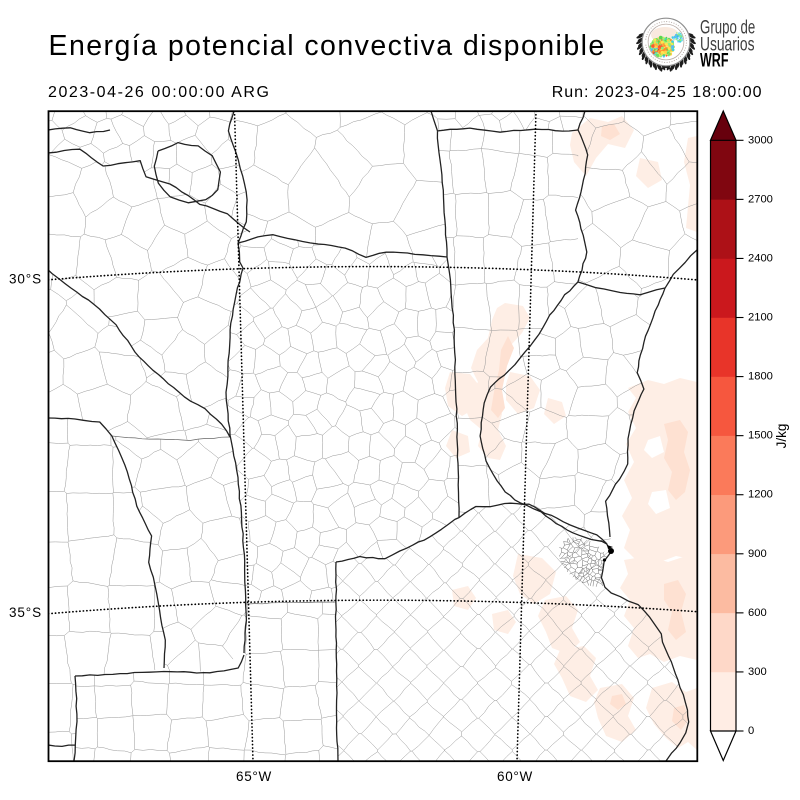  I want to click on svg-text: WRF, so click(714, 60).